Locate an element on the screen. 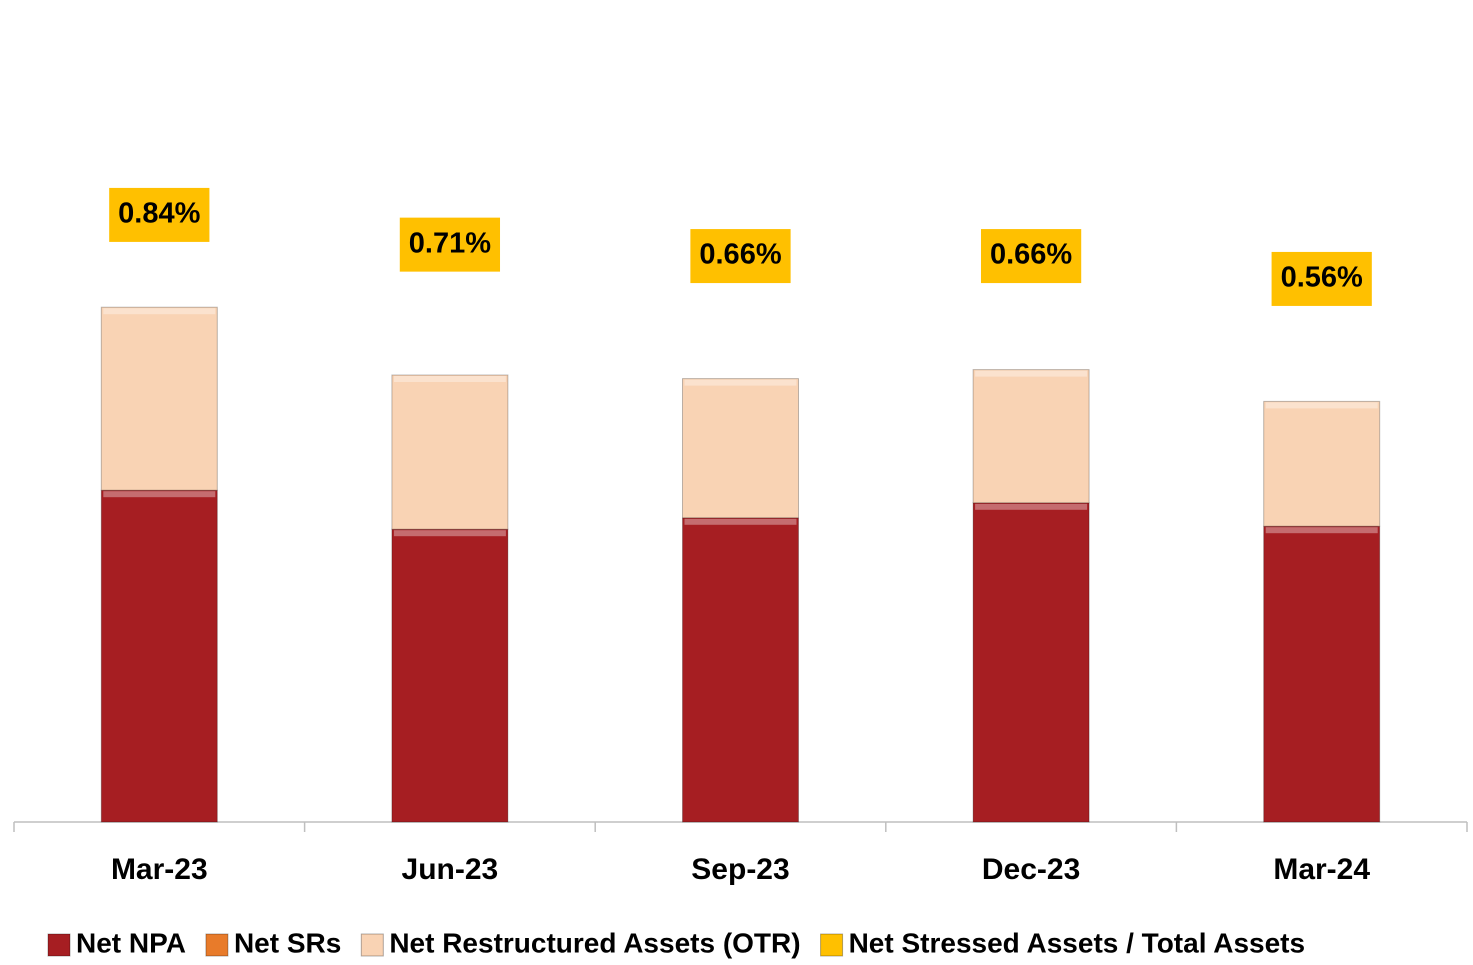  data-label: 0.71% is located at coordinates (450, 243).